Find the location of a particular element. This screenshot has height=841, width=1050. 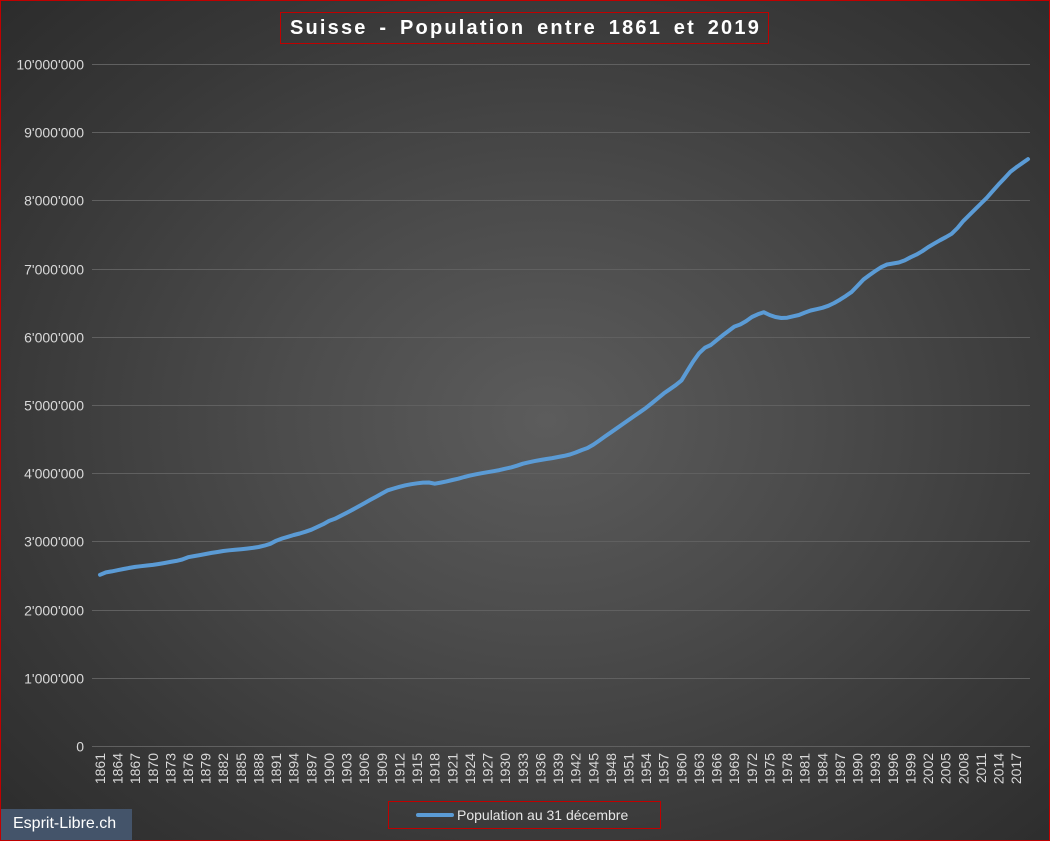

x-tick-label: 1870 is located at coordinates (153, 768).